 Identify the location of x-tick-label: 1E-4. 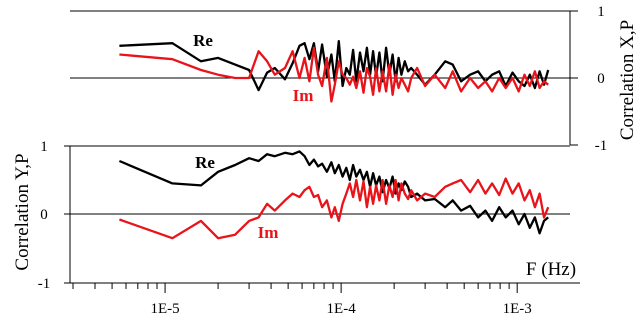
(342, 309).